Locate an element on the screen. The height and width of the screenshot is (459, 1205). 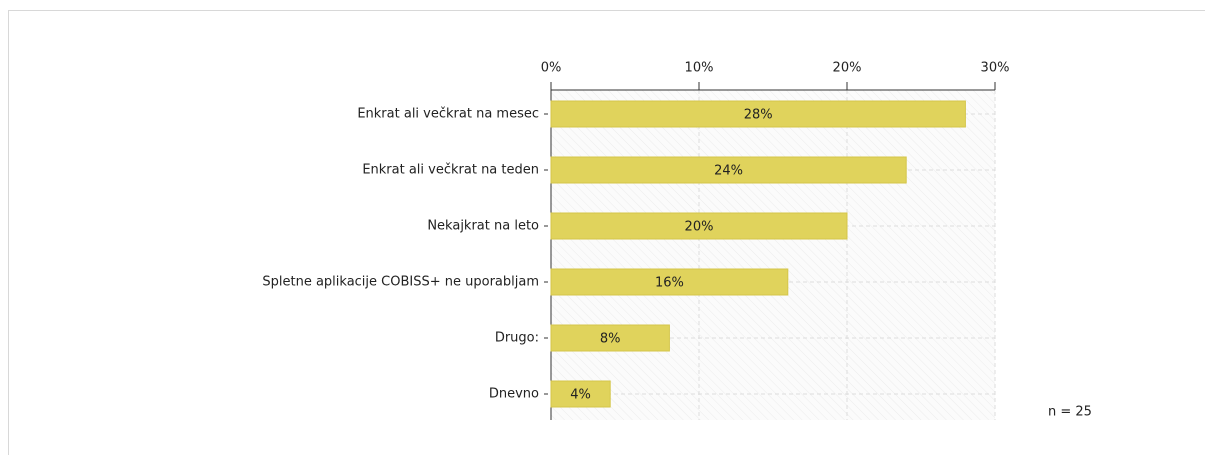
y-tick-label: Enkrat ali večkrat na mesec is located at coordinates (448, 114).